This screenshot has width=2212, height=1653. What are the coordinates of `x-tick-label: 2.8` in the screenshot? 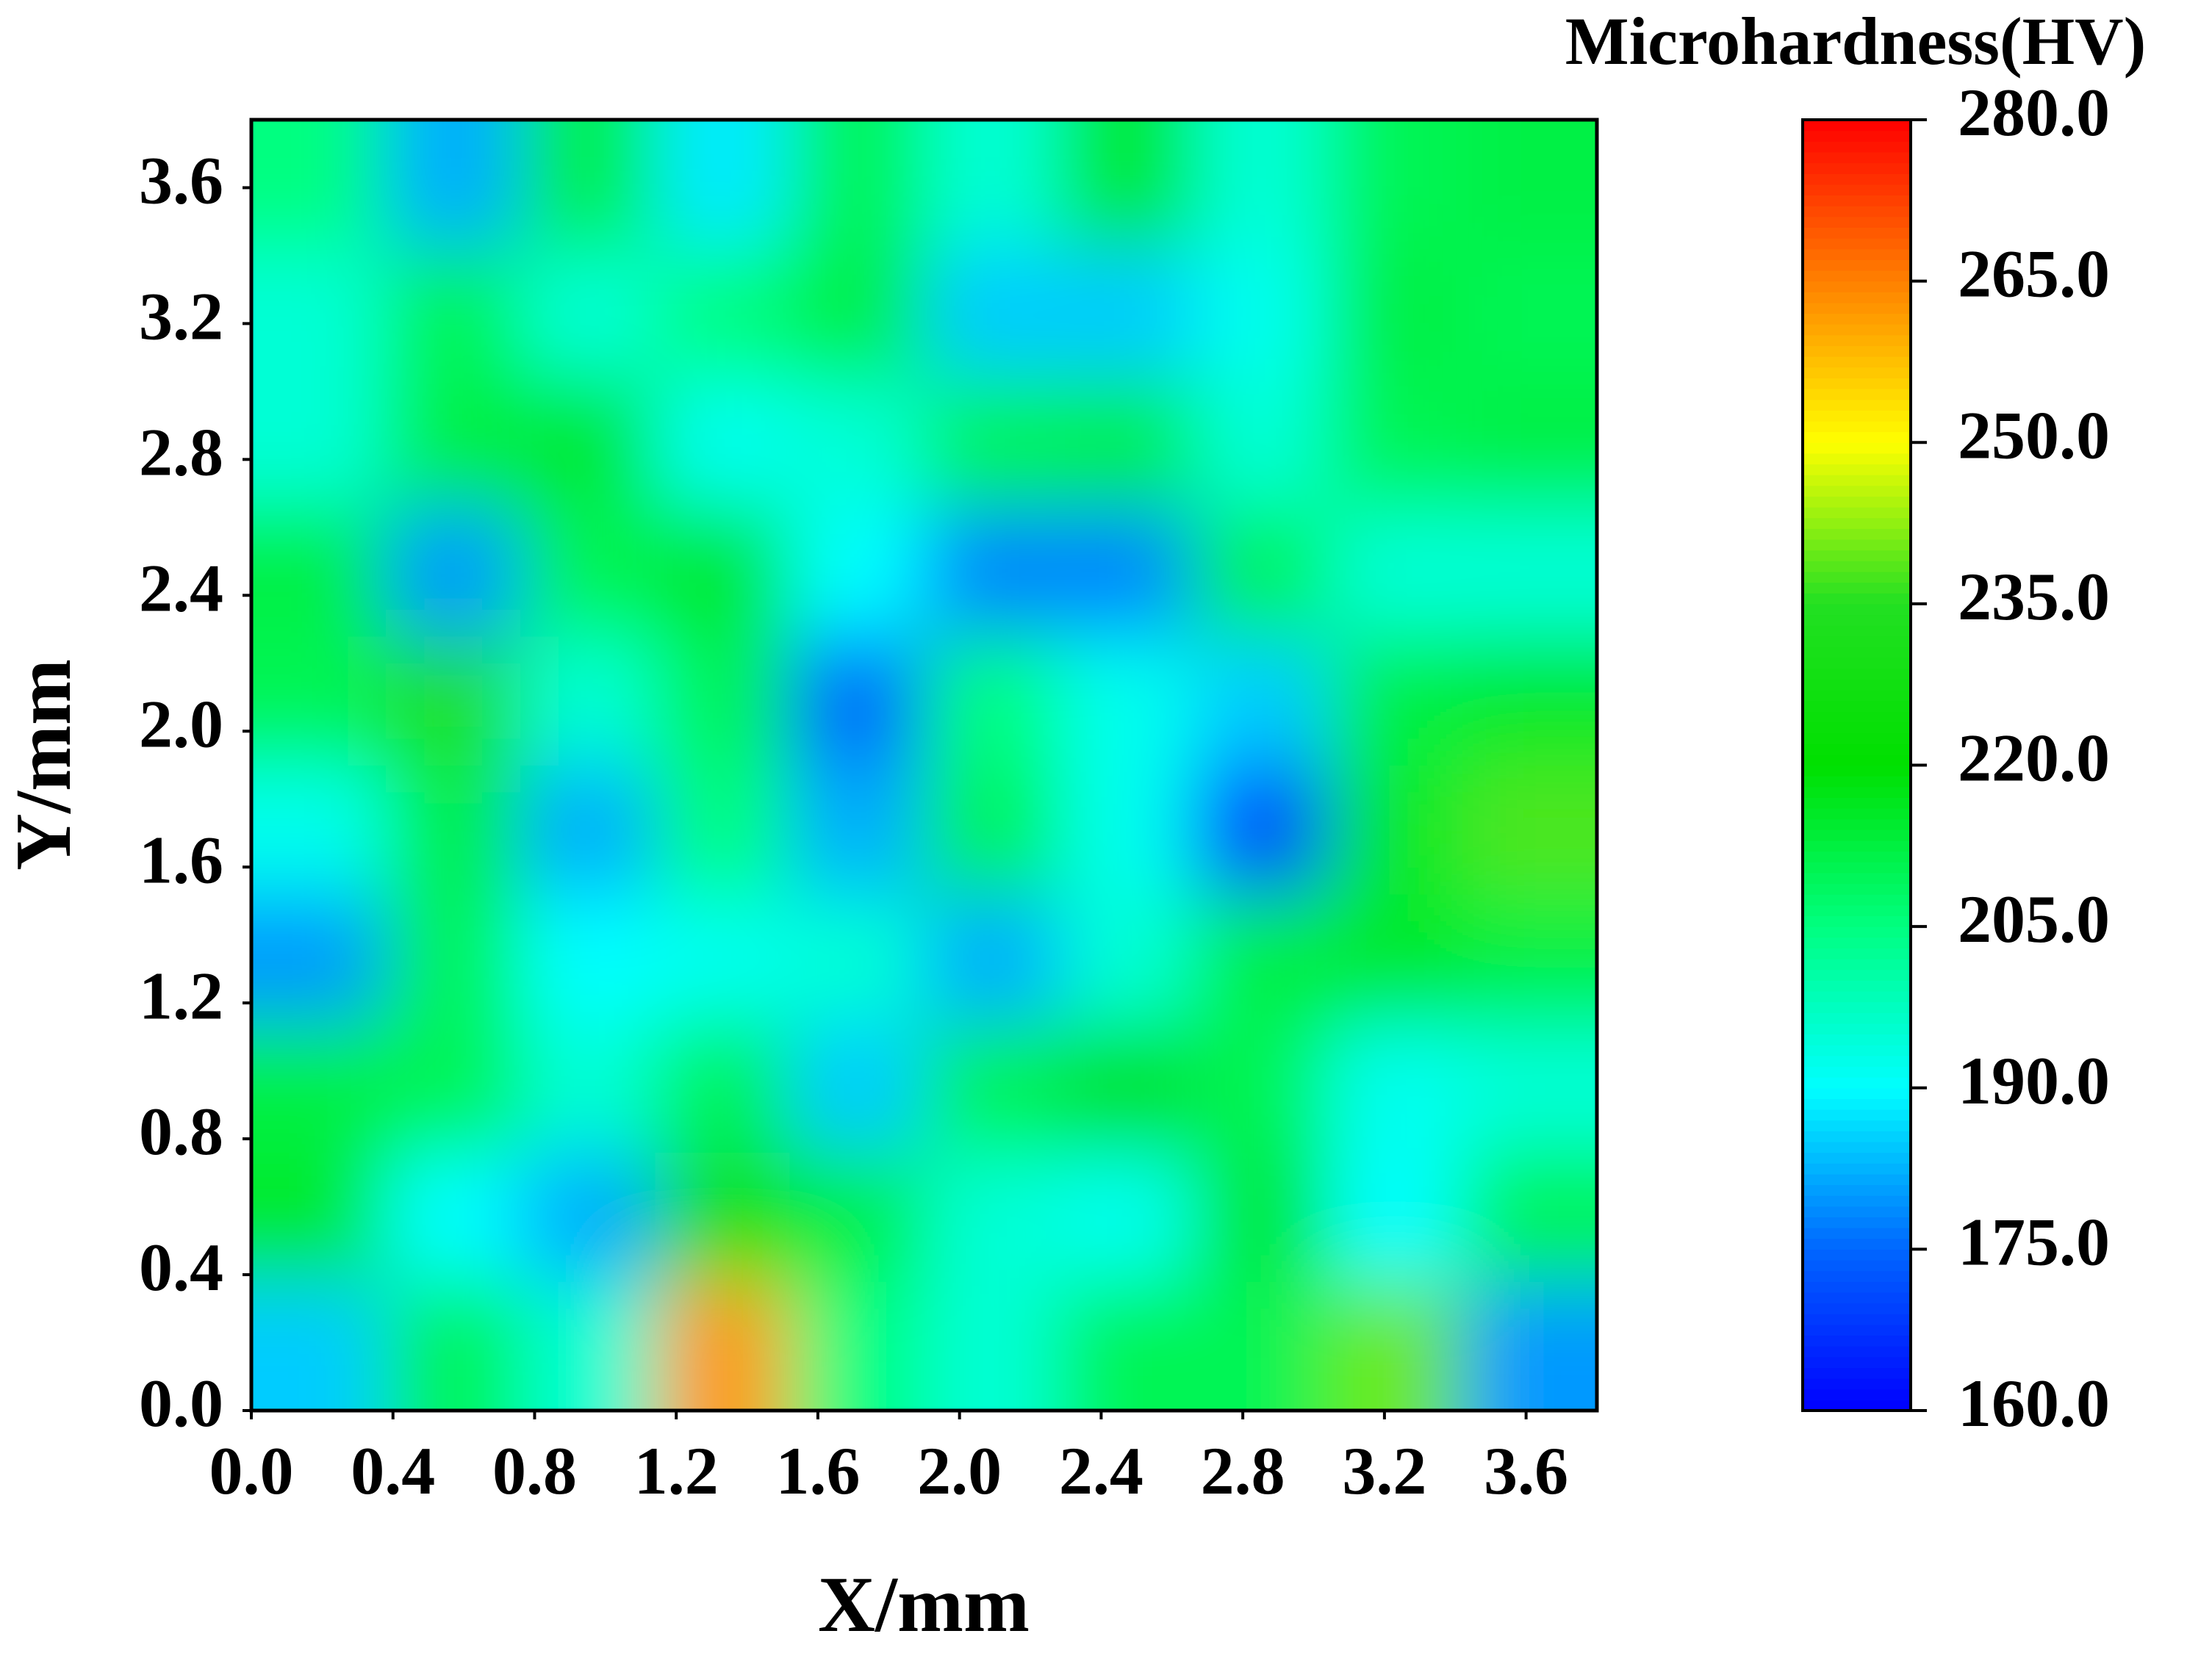 It's located at (1243, 1470).